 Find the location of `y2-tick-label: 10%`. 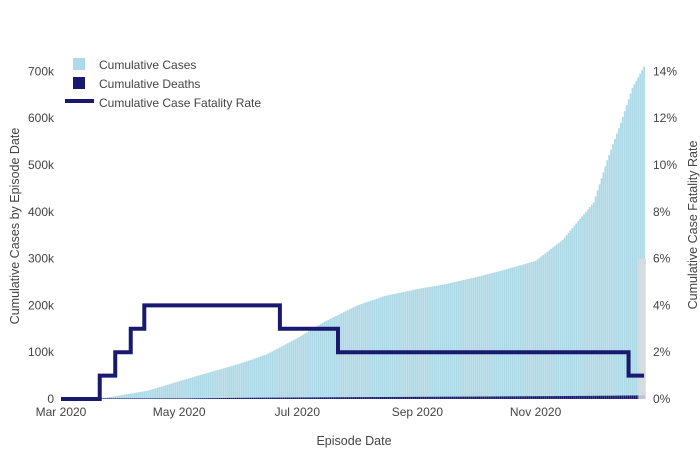

y2-tick-label: 10% is located at coordinates (665, 165).